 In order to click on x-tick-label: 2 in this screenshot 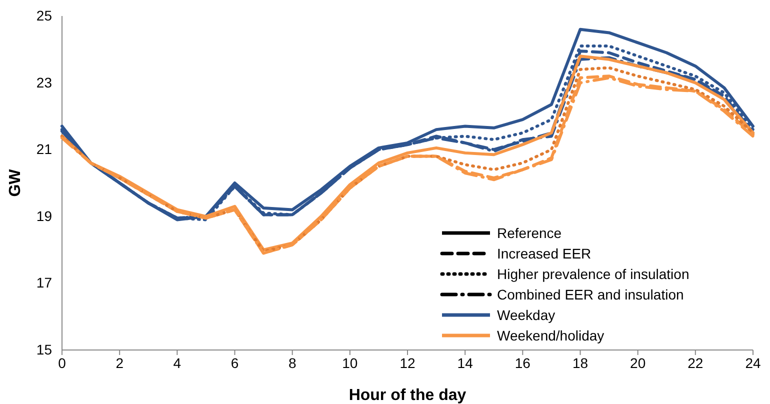, I will do `click(120, 362)`.